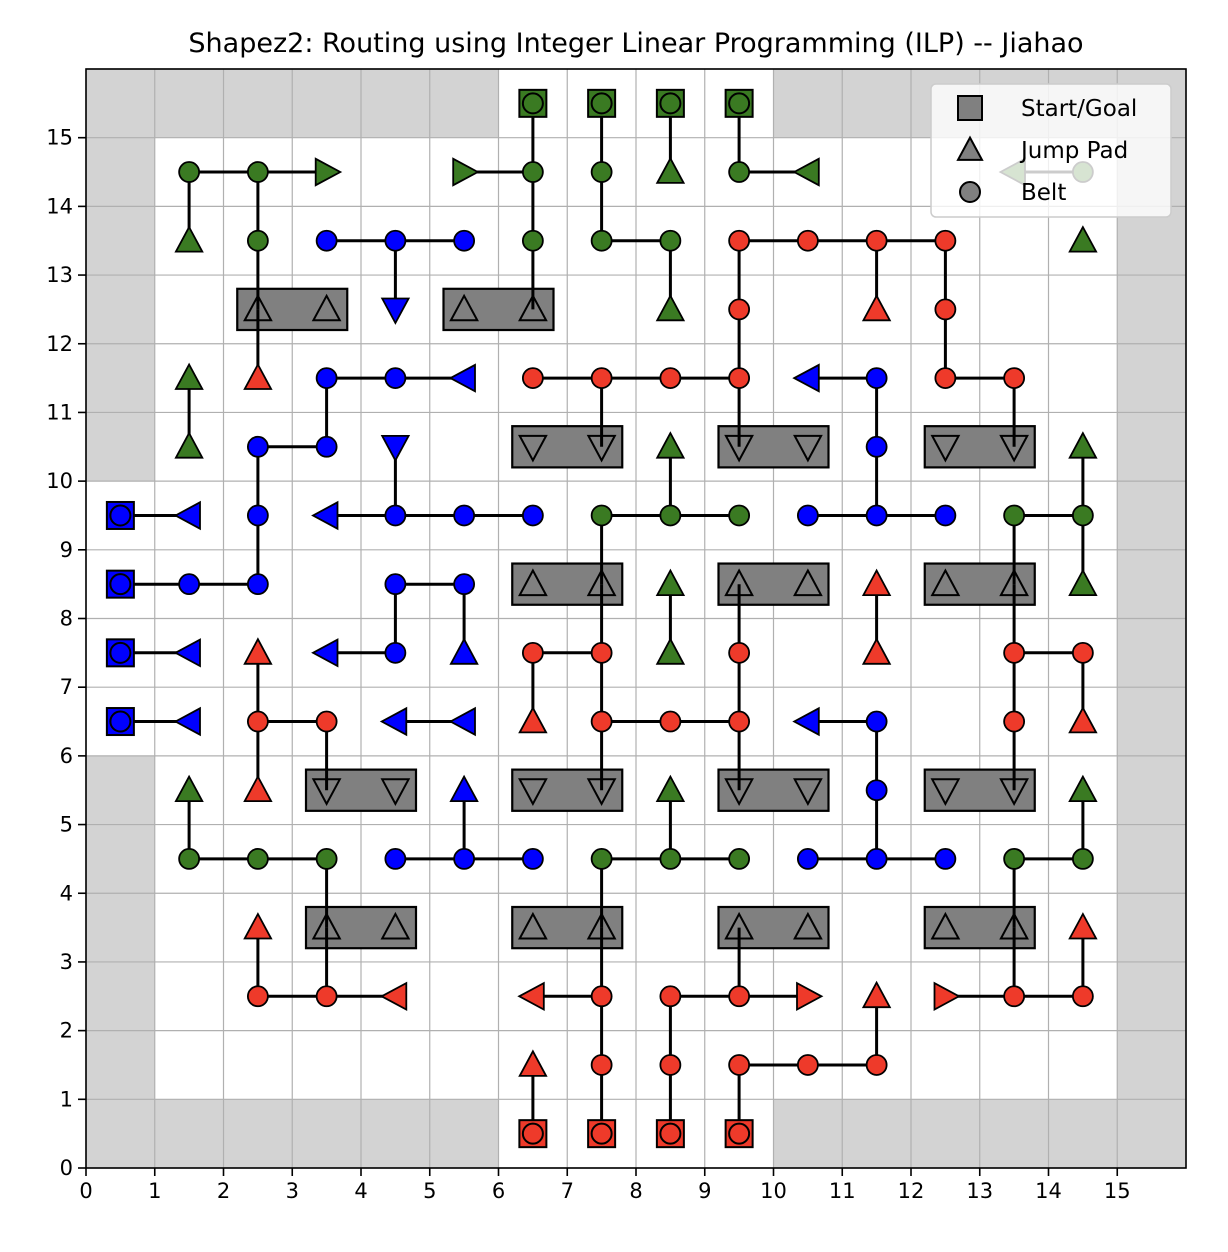  I want to click on blocked-cell, so click(120, 927).